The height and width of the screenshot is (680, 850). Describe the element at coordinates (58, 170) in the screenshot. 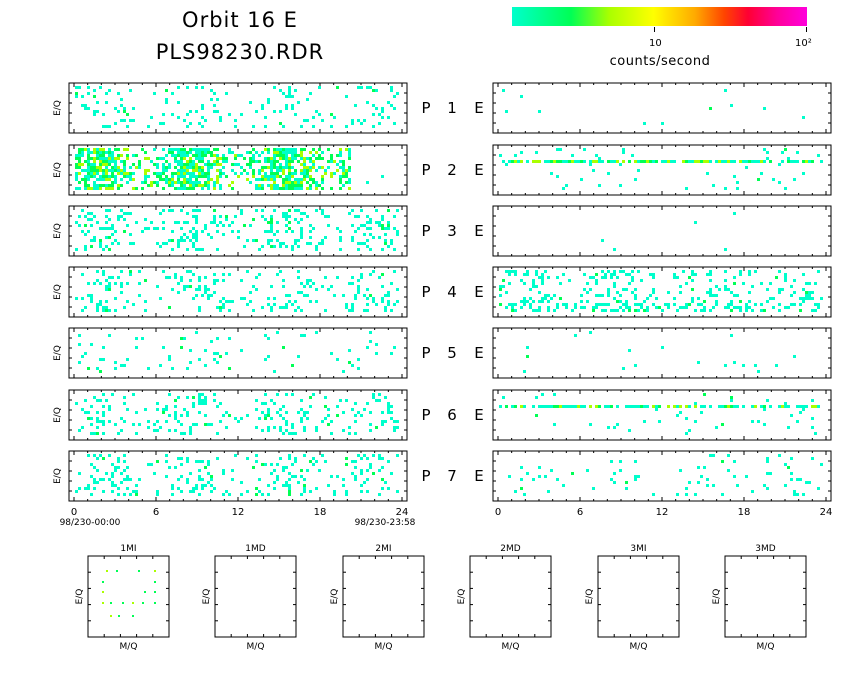

I see `left-ylabel-2: E/Q` at that location.